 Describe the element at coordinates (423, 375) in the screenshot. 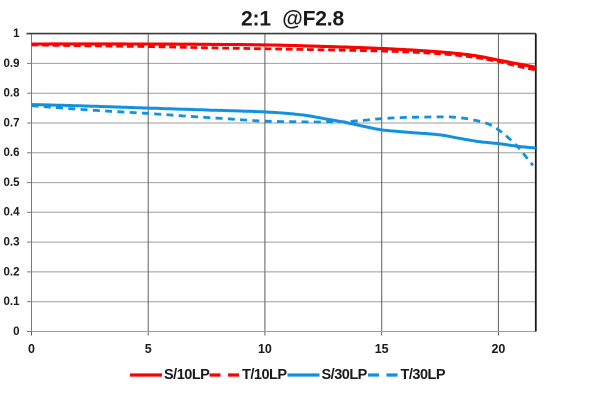

I see `svg-text: T/30LP` at that location.